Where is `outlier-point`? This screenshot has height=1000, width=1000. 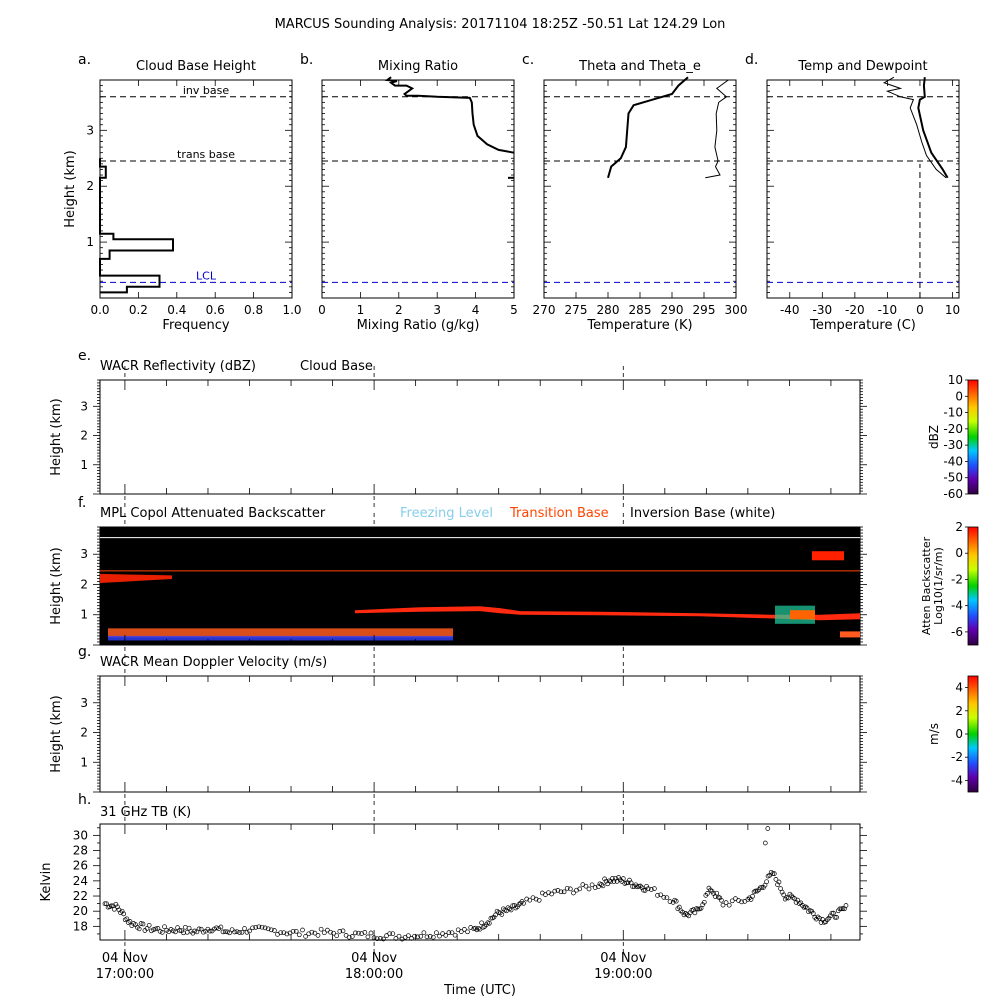
outlier-point is located at coordinates (765, 843).